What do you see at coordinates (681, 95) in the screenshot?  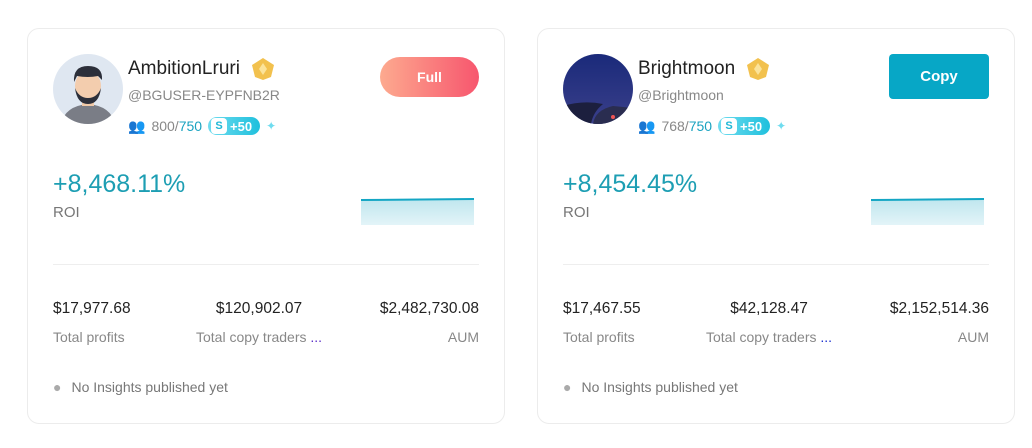 I see `trader-handle: @Brightmoon` at bounding box center [681, 95].